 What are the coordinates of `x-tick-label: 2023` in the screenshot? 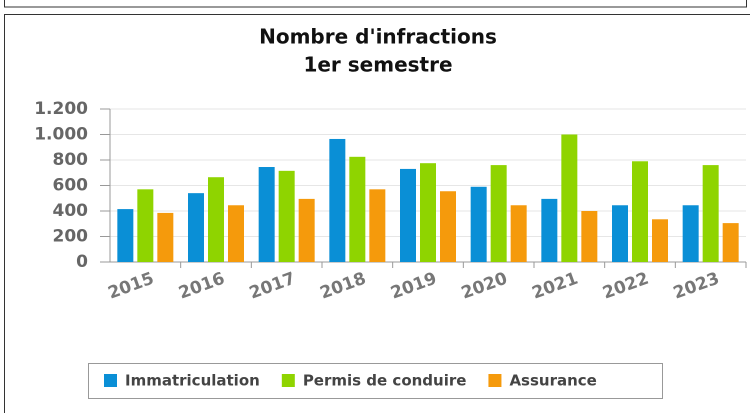 It's located at (696, 286).